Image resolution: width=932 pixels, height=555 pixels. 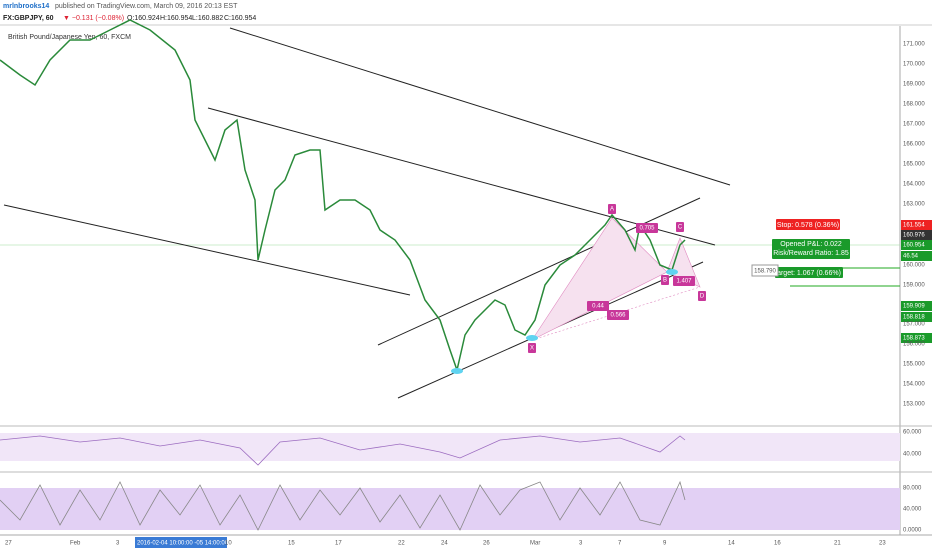 What do you see at coordinates (620, 544) in the screenshot?
I see `date-label: 7` at bounding box center [620, 544].